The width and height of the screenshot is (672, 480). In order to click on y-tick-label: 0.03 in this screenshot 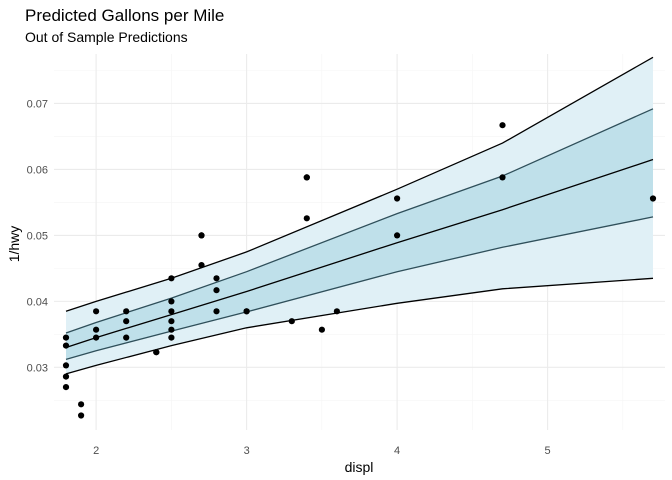, I will do `click(37, 368)`.